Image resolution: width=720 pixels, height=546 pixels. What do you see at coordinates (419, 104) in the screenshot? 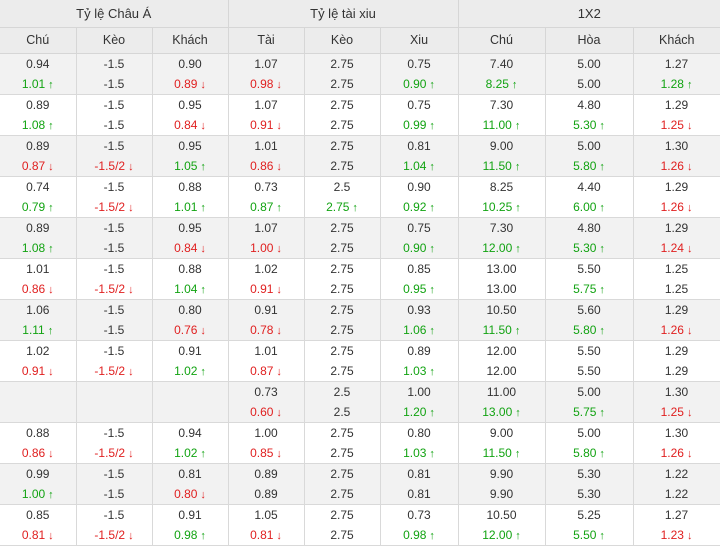
I see `opening-odds: 0.75` at bounding box center [419, 104].